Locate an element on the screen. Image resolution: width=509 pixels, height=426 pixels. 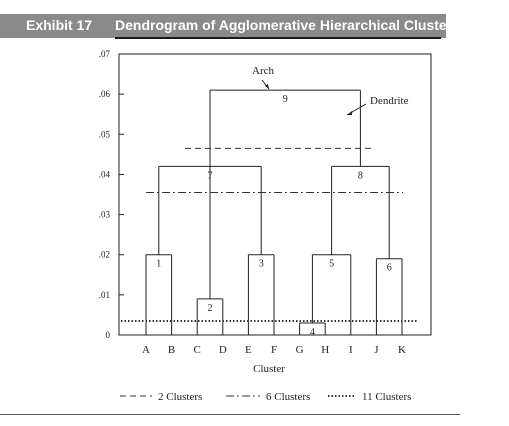
leaf-label: D is located at coordinates (223, 350).